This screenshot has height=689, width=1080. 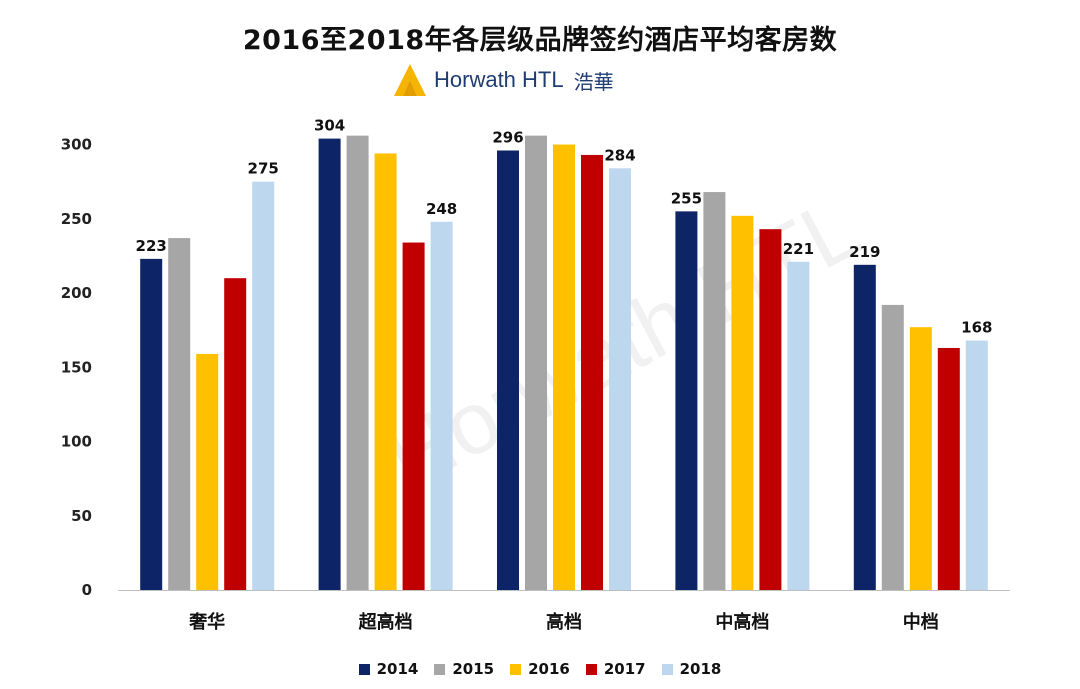 What do you see at coordinates (619, 155) in the screenshot?
I see `data-label: 284` at bounding box center [619, 155].